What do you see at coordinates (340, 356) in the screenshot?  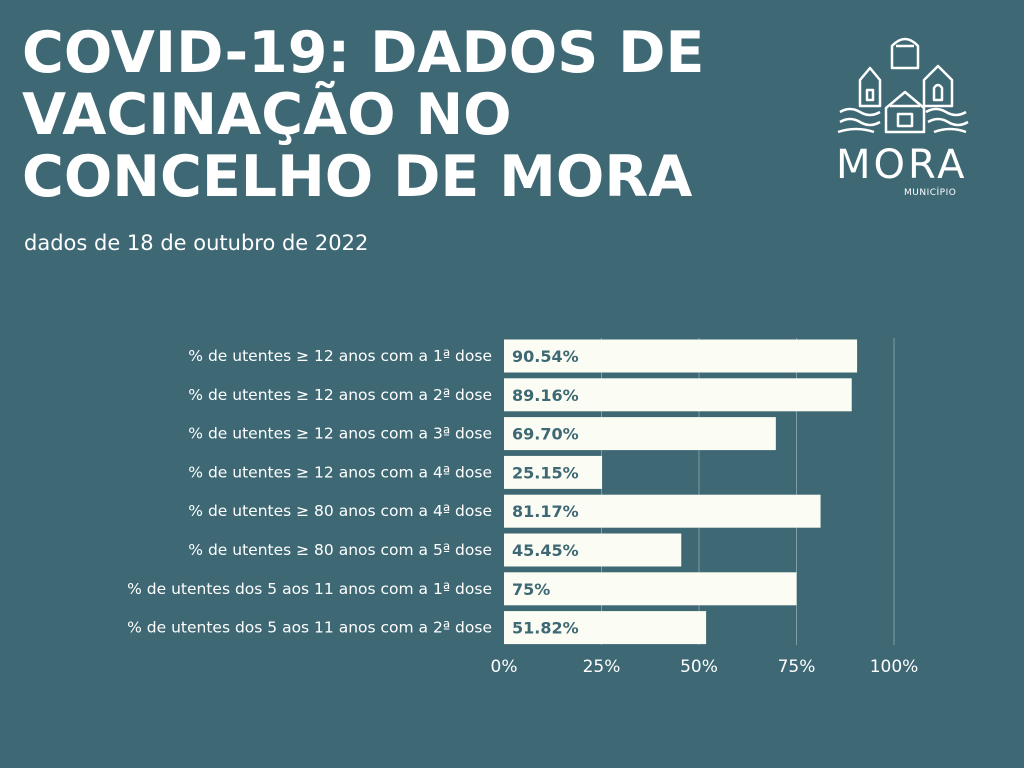 I see `category-label: % de utentes ≥ 12 anos com a 1ª dose` at bounding box center [340, 356].